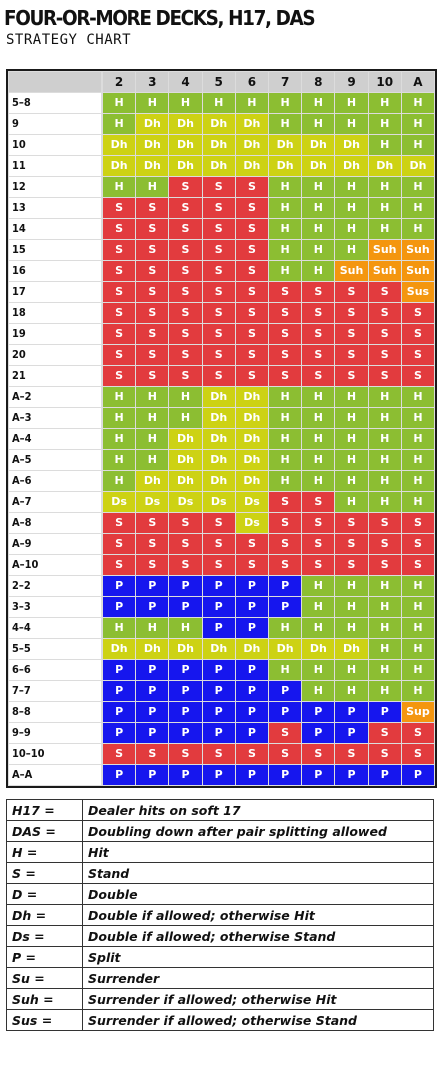  Describe the element at coordinates (55, 544) in the screenshot. I see `player-hand-label: A–9` at that location.